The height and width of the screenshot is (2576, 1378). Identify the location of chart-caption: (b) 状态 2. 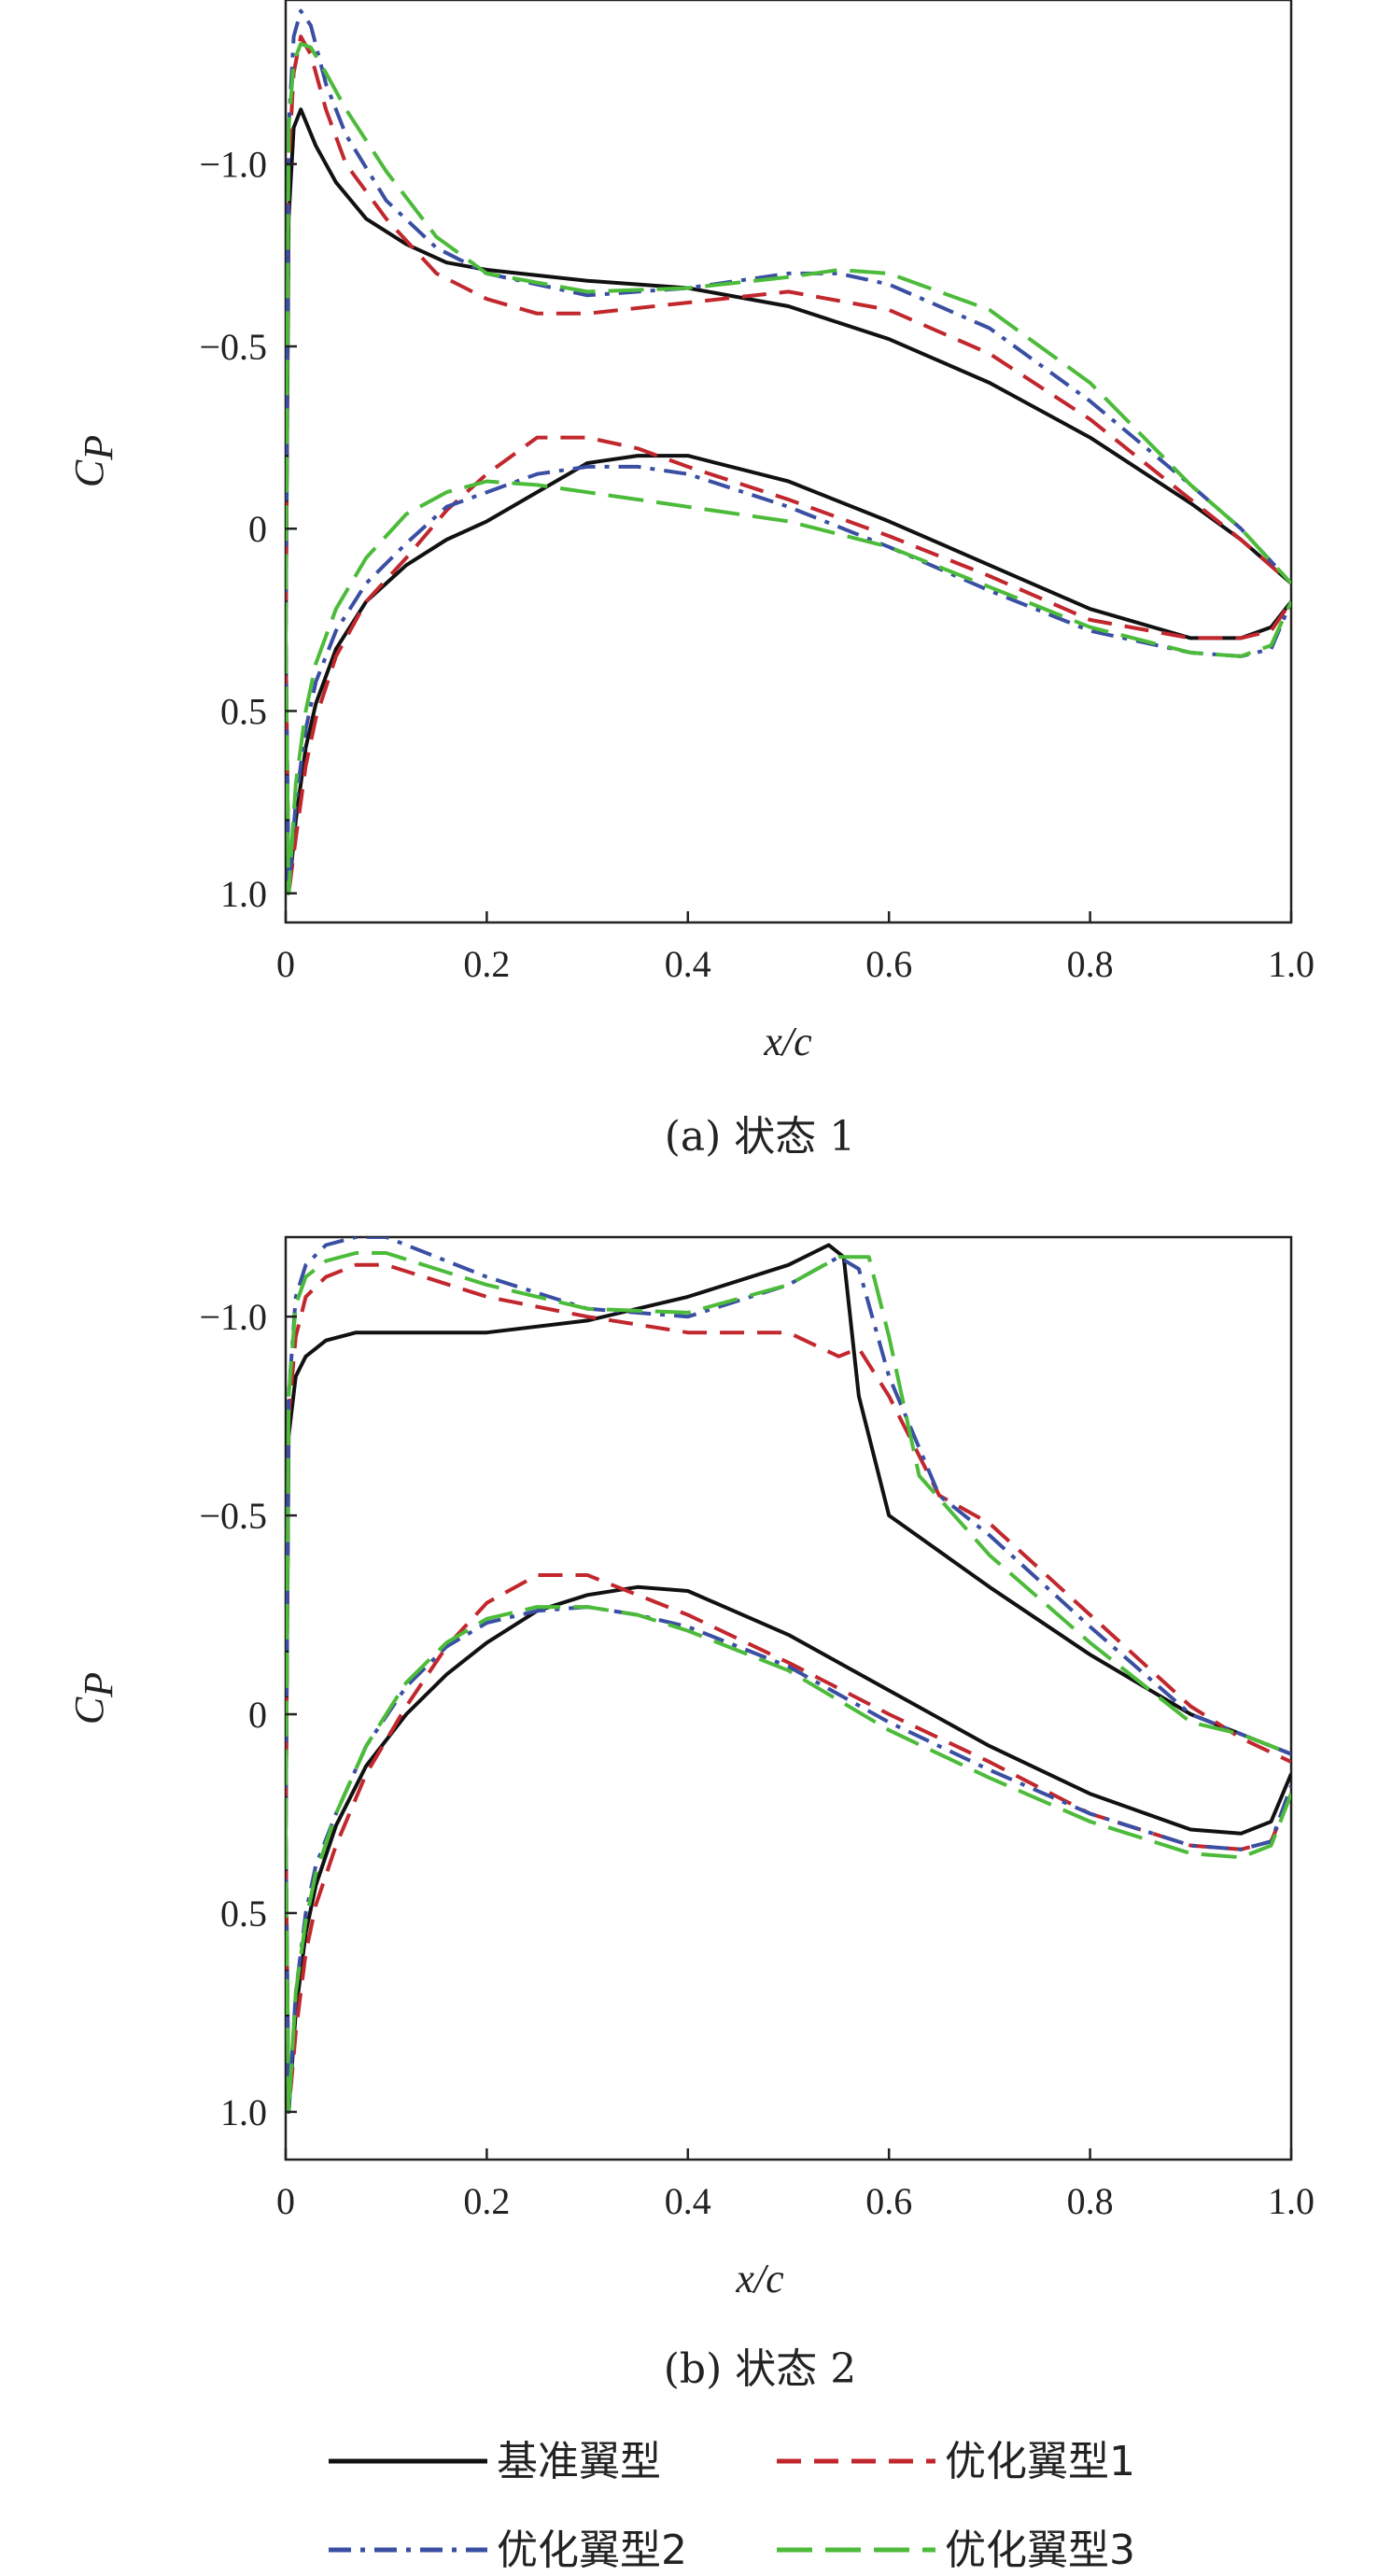
(760, 2369).